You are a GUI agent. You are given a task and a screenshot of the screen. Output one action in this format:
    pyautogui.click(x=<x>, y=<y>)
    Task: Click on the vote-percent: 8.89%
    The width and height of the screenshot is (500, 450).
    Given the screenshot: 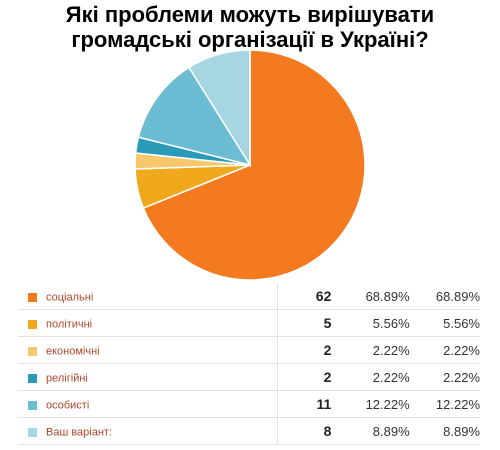 What is the action you would take?
    pyautogui.click(x=372, y=431)
    